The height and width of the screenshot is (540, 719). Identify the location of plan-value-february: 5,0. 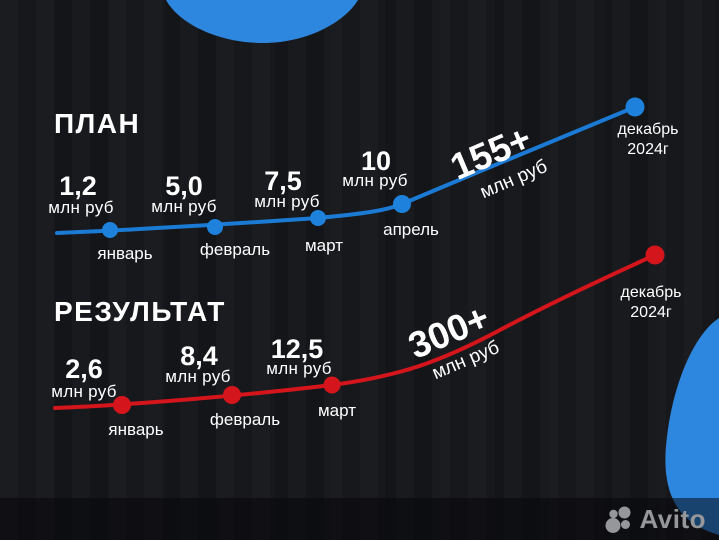
(184, 186).